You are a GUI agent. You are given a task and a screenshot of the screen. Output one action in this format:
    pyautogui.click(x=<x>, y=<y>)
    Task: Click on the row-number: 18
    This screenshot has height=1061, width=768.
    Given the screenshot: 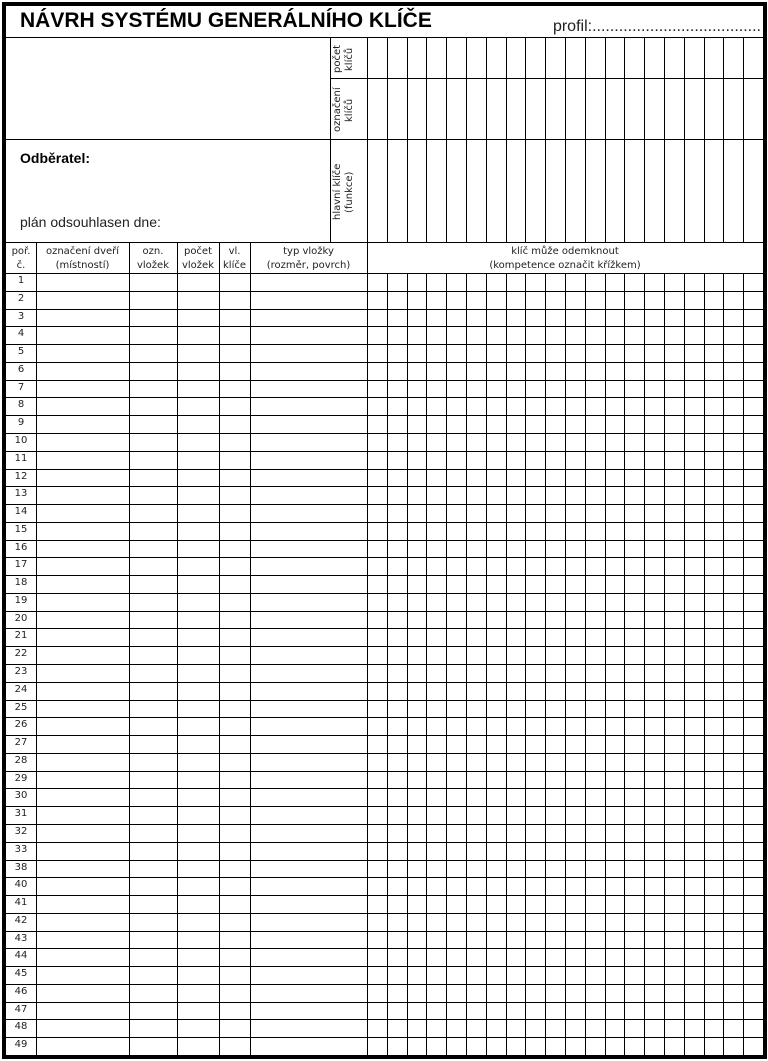 What is the action you would take?
    pyautogui.click(x=21, y=582)
    